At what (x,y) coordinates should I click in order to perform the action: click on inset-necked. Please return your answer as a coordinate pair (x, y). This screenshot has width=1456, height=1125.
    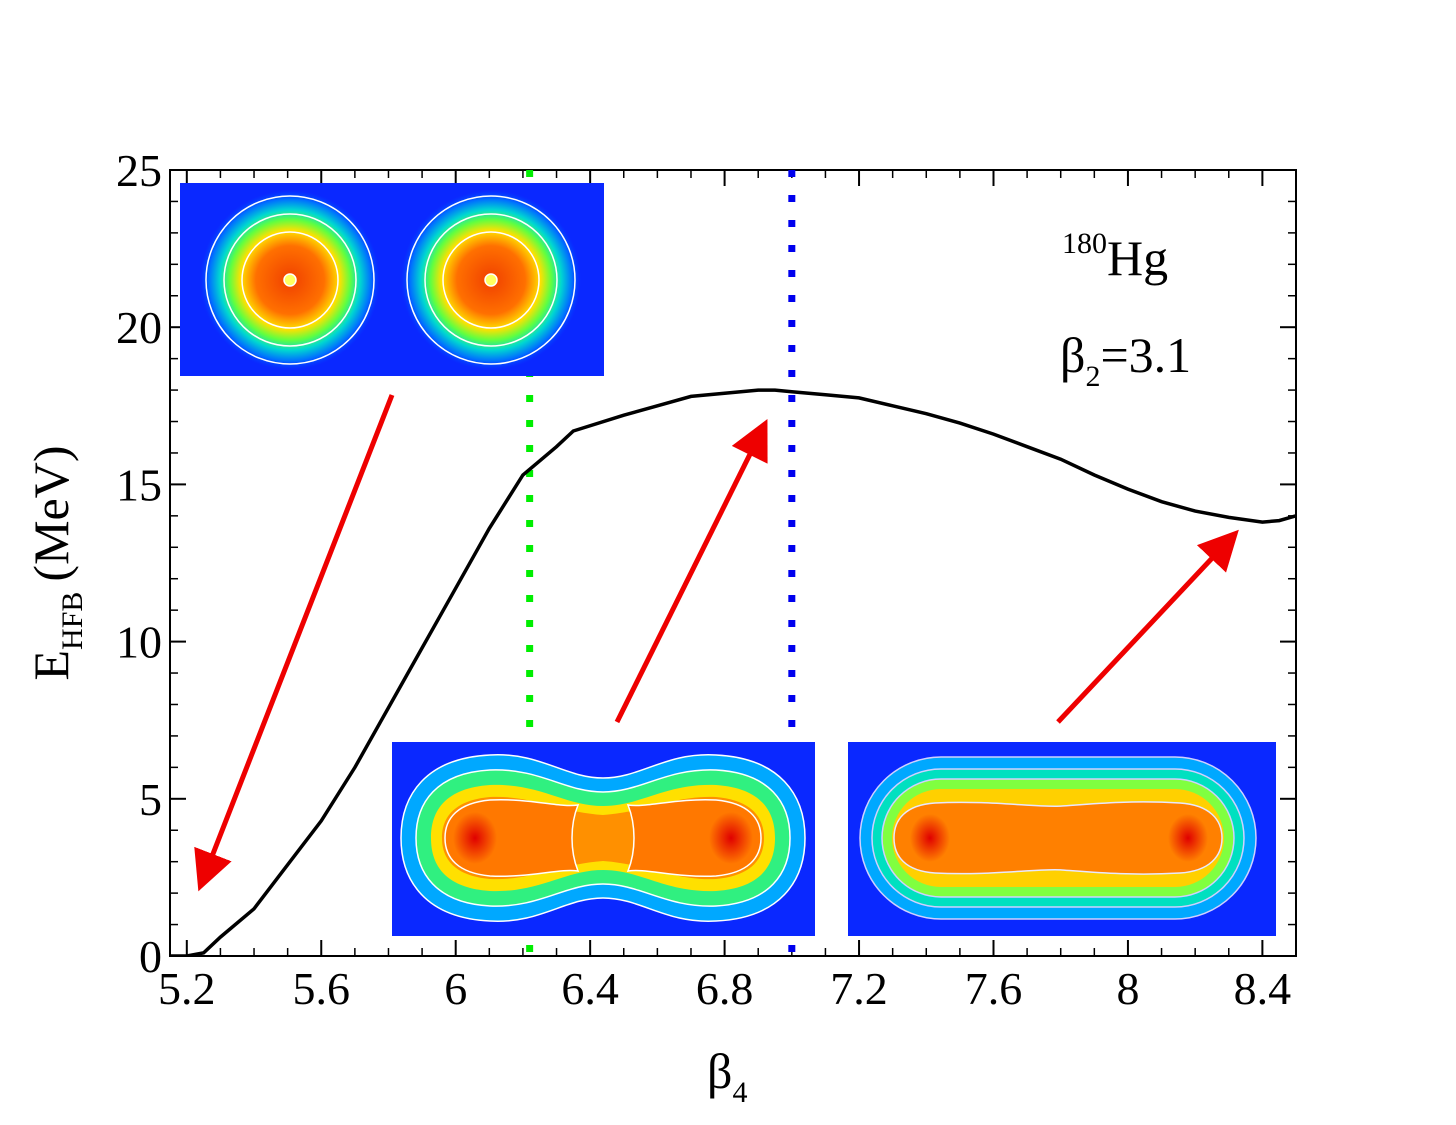
    Looking at the image, I should click on (603, 839).